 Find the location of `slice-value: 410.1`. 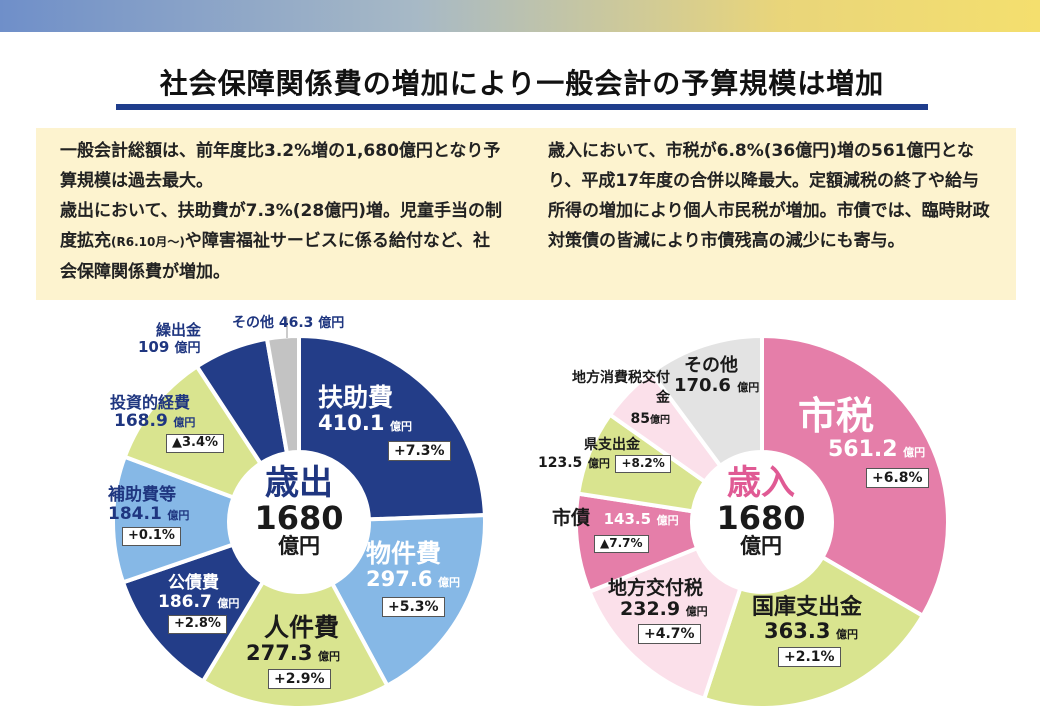

slice-value: 410.1 is located at coordinates (351, 422).